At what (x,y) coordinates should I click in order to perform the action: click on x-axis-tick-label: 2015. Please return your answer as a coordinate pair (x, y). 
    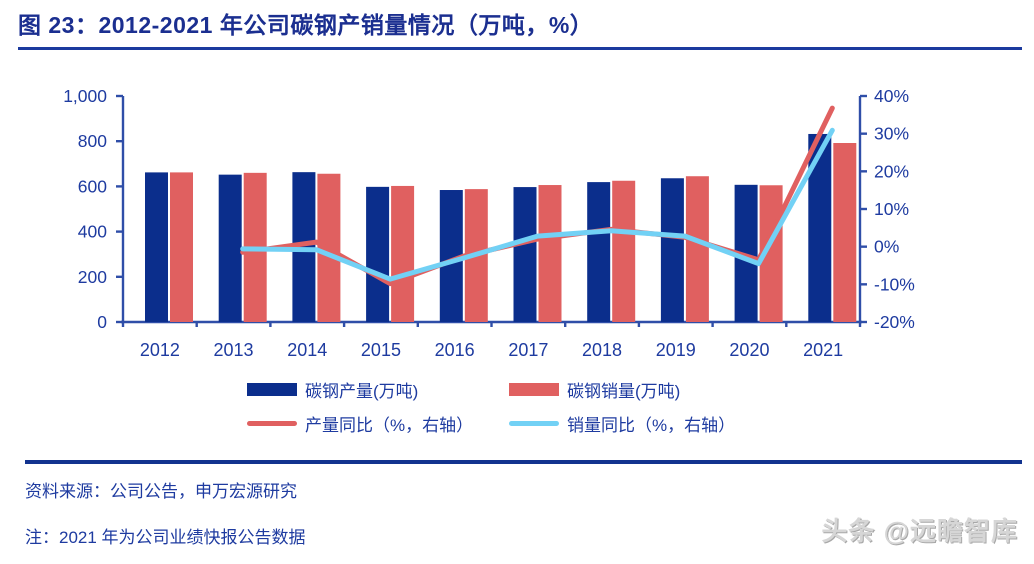
    Looking at the image, I should click on (381, 350).